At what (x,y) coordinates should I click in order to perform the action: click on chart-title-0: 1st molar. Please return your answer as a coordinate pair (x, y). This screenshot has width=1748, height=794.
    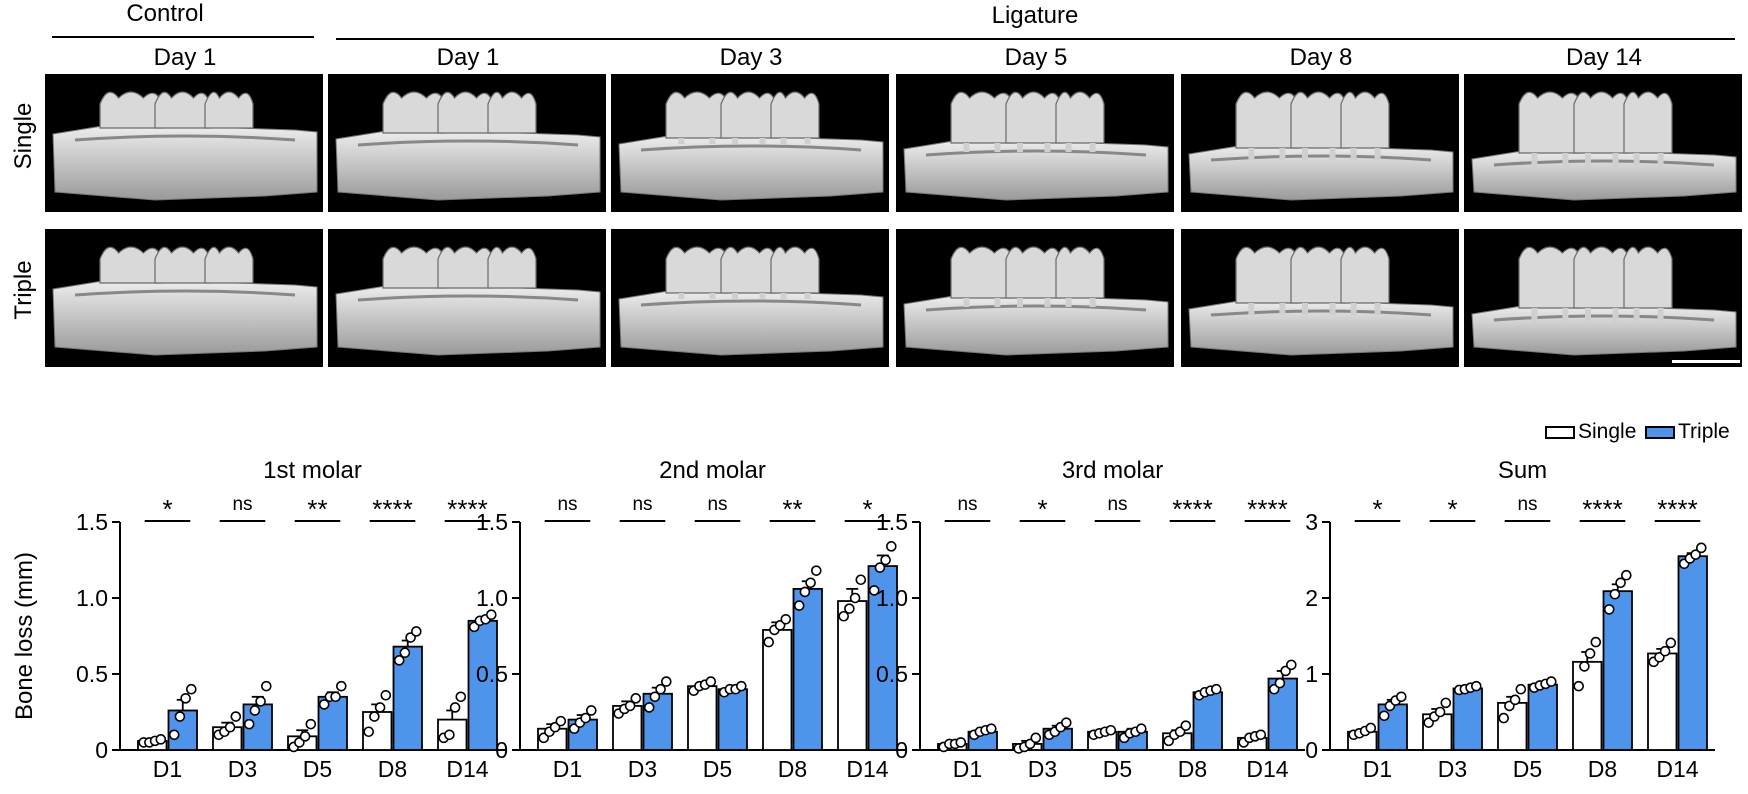
    Looking at the image, I should click on (312, 470).